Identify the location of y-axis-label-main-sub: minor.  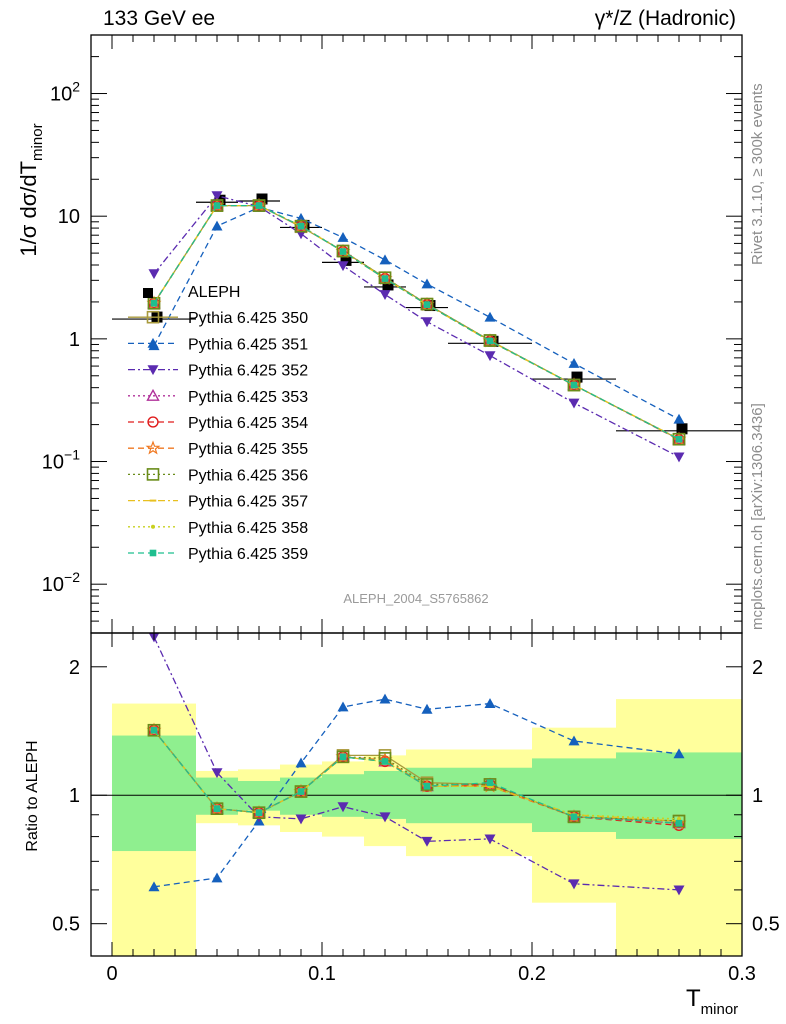
(37, 142).